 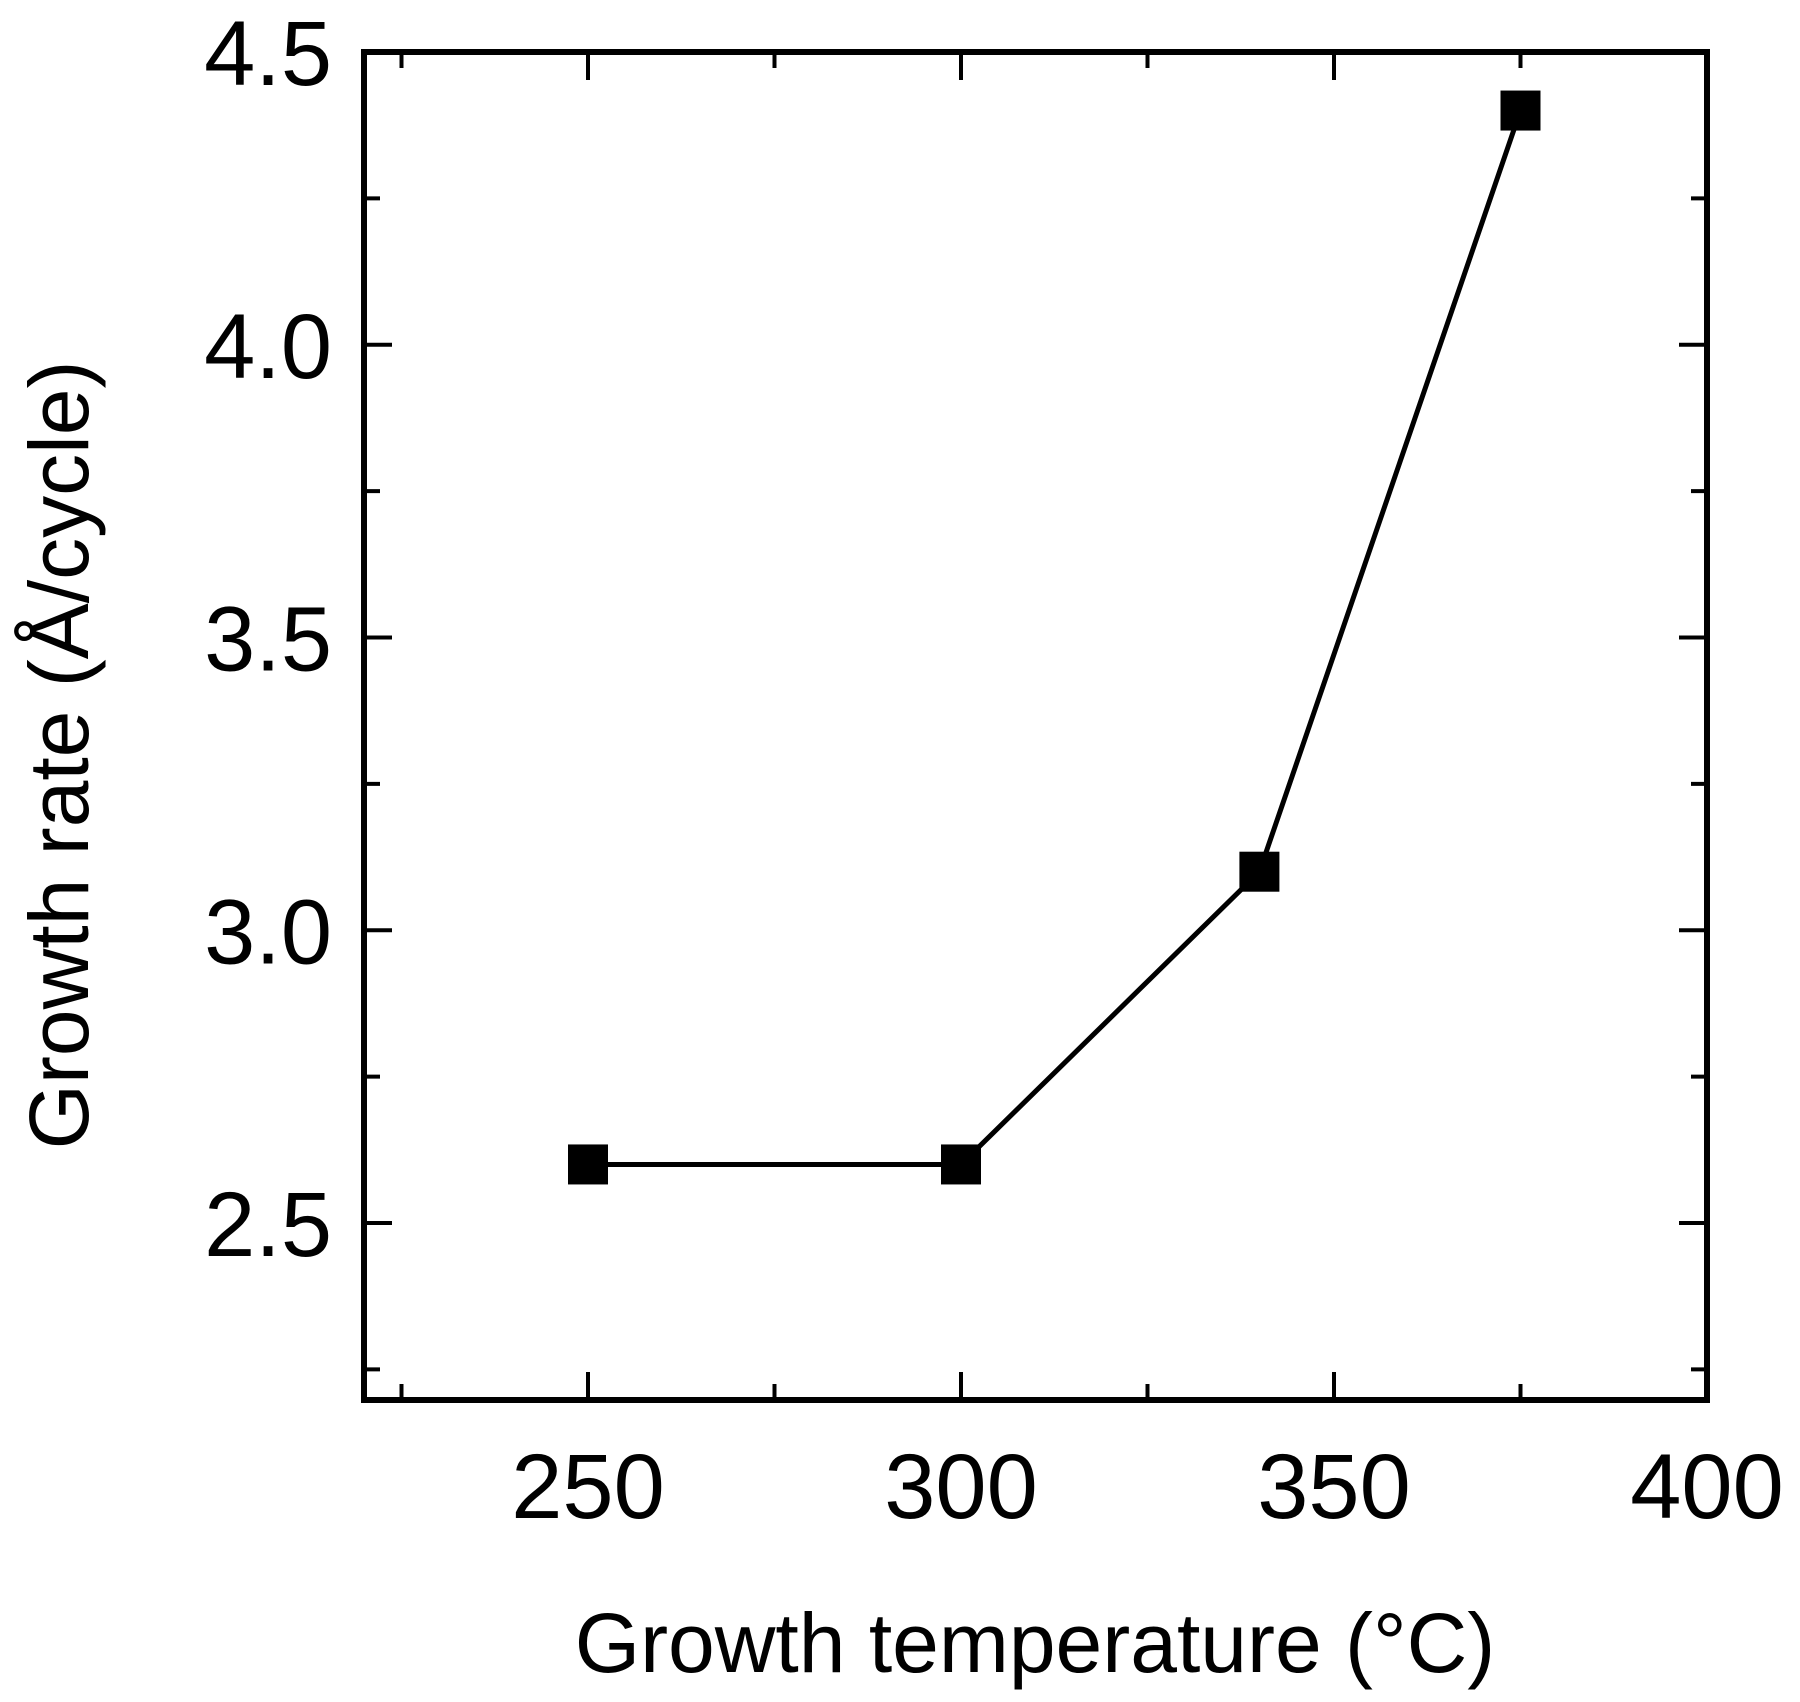 I want to click on x-axis-tick-labels: 250 300 350 400, so click(x=1147, y=1487).